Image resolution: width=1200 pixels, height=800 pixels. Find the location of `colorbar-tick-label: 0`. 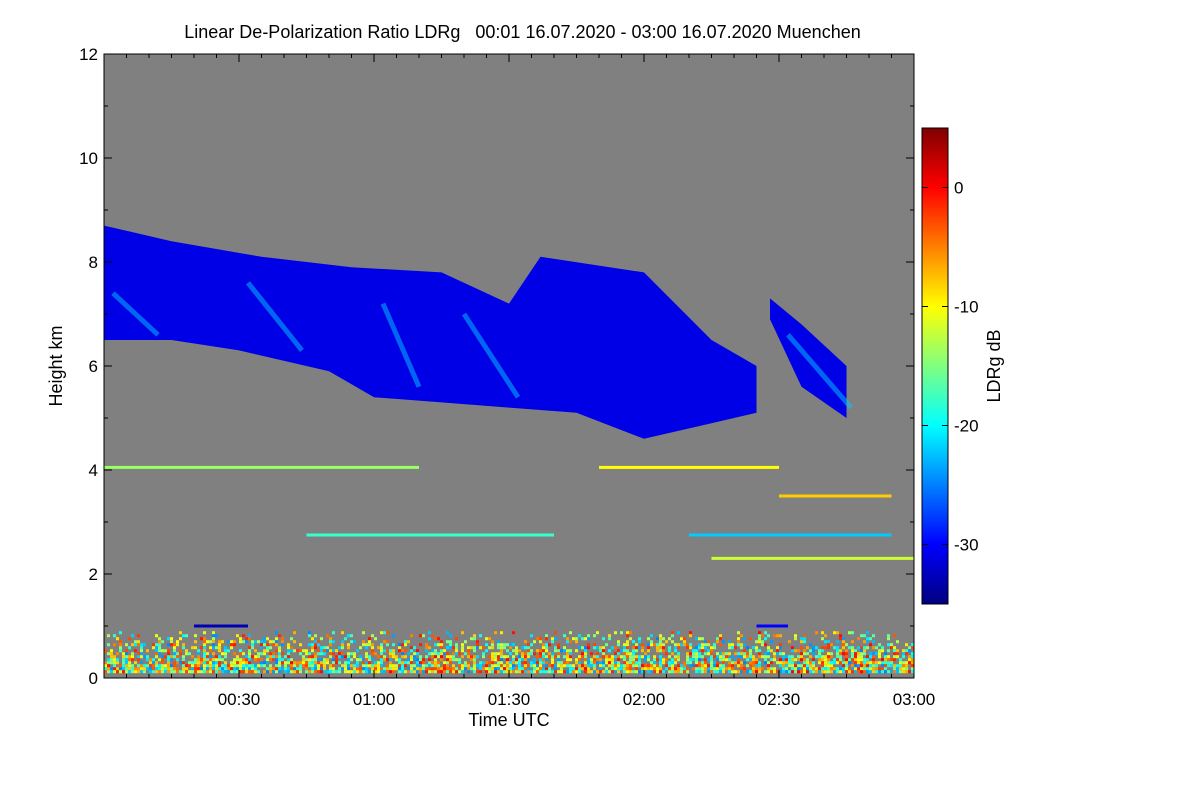

colorbar-tick-label: 0 is located at coordinates (958, 188).